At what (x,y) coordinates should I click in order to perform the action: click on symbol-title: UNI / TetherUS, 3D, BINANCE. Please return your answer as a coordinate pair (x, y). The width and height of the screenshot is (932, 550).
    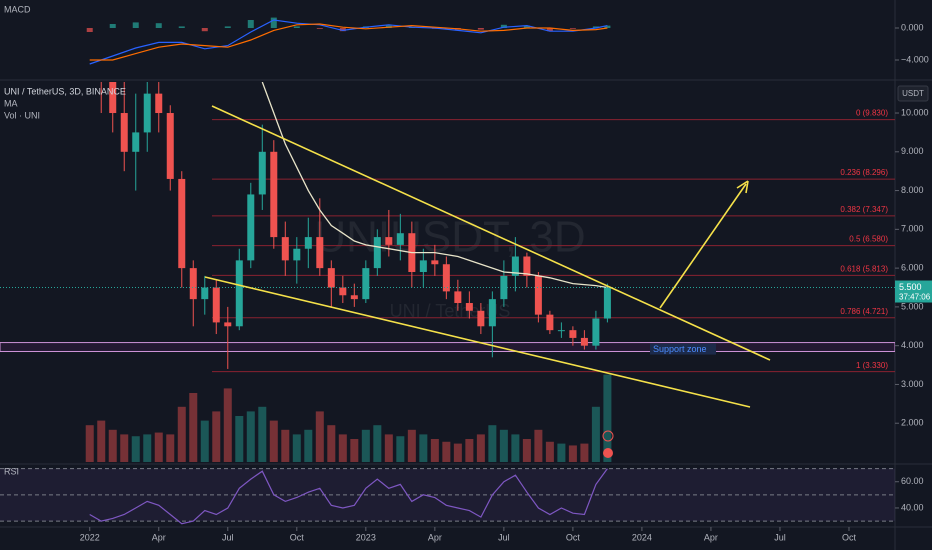
    Looking at the image, I should click on (65, 91).